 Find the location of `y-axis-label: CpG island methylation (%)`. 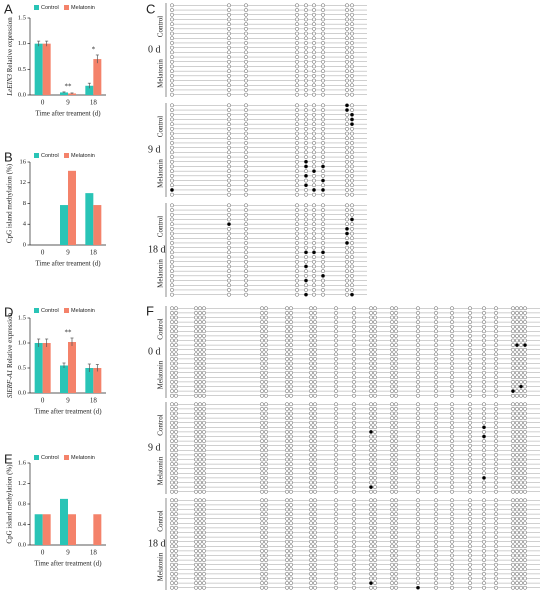

y-axis-label: CpG island methylation (%) is located at coordinates (10, 203).